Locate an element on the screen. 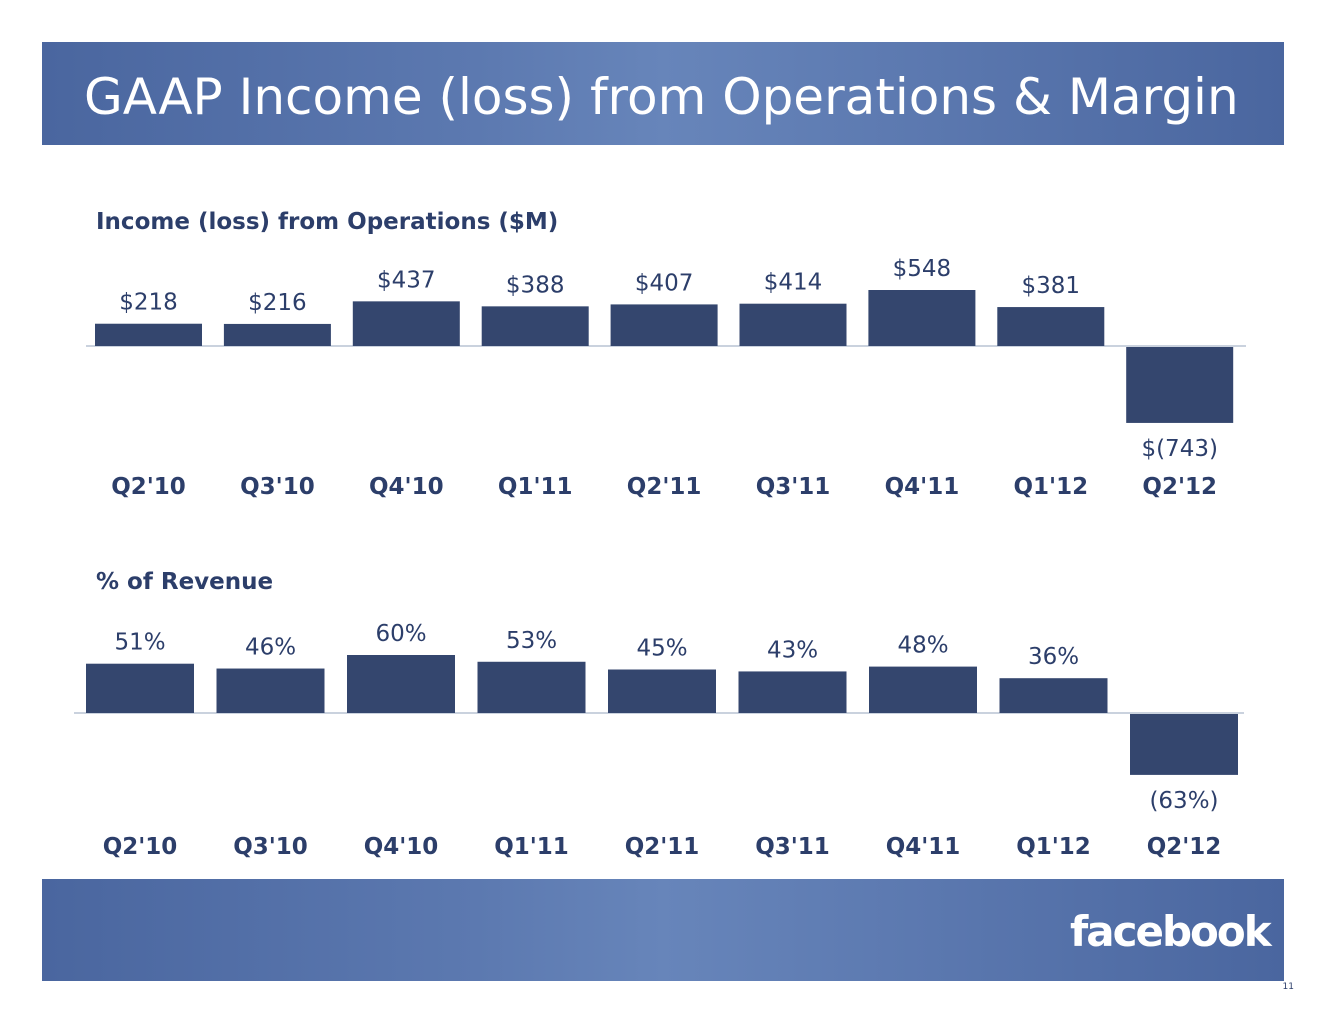 Image resolution: width=1325 pixels, height=1024 pixels. chart-2-data-label: 46% is located at coordinates (270, 648).